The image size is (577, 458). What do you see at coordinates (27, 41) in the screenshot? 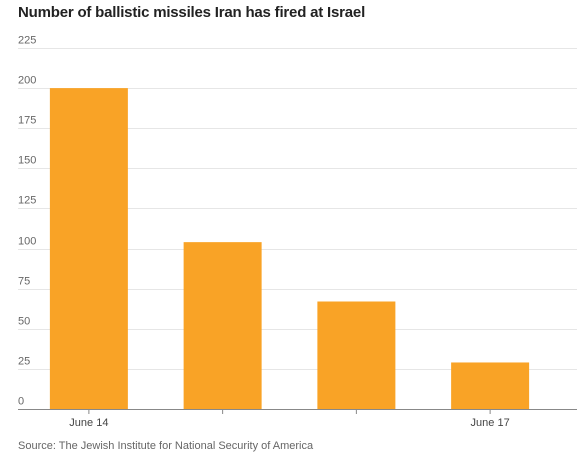
I see `y-tick-label: 225` at bounding box center [27, 41].